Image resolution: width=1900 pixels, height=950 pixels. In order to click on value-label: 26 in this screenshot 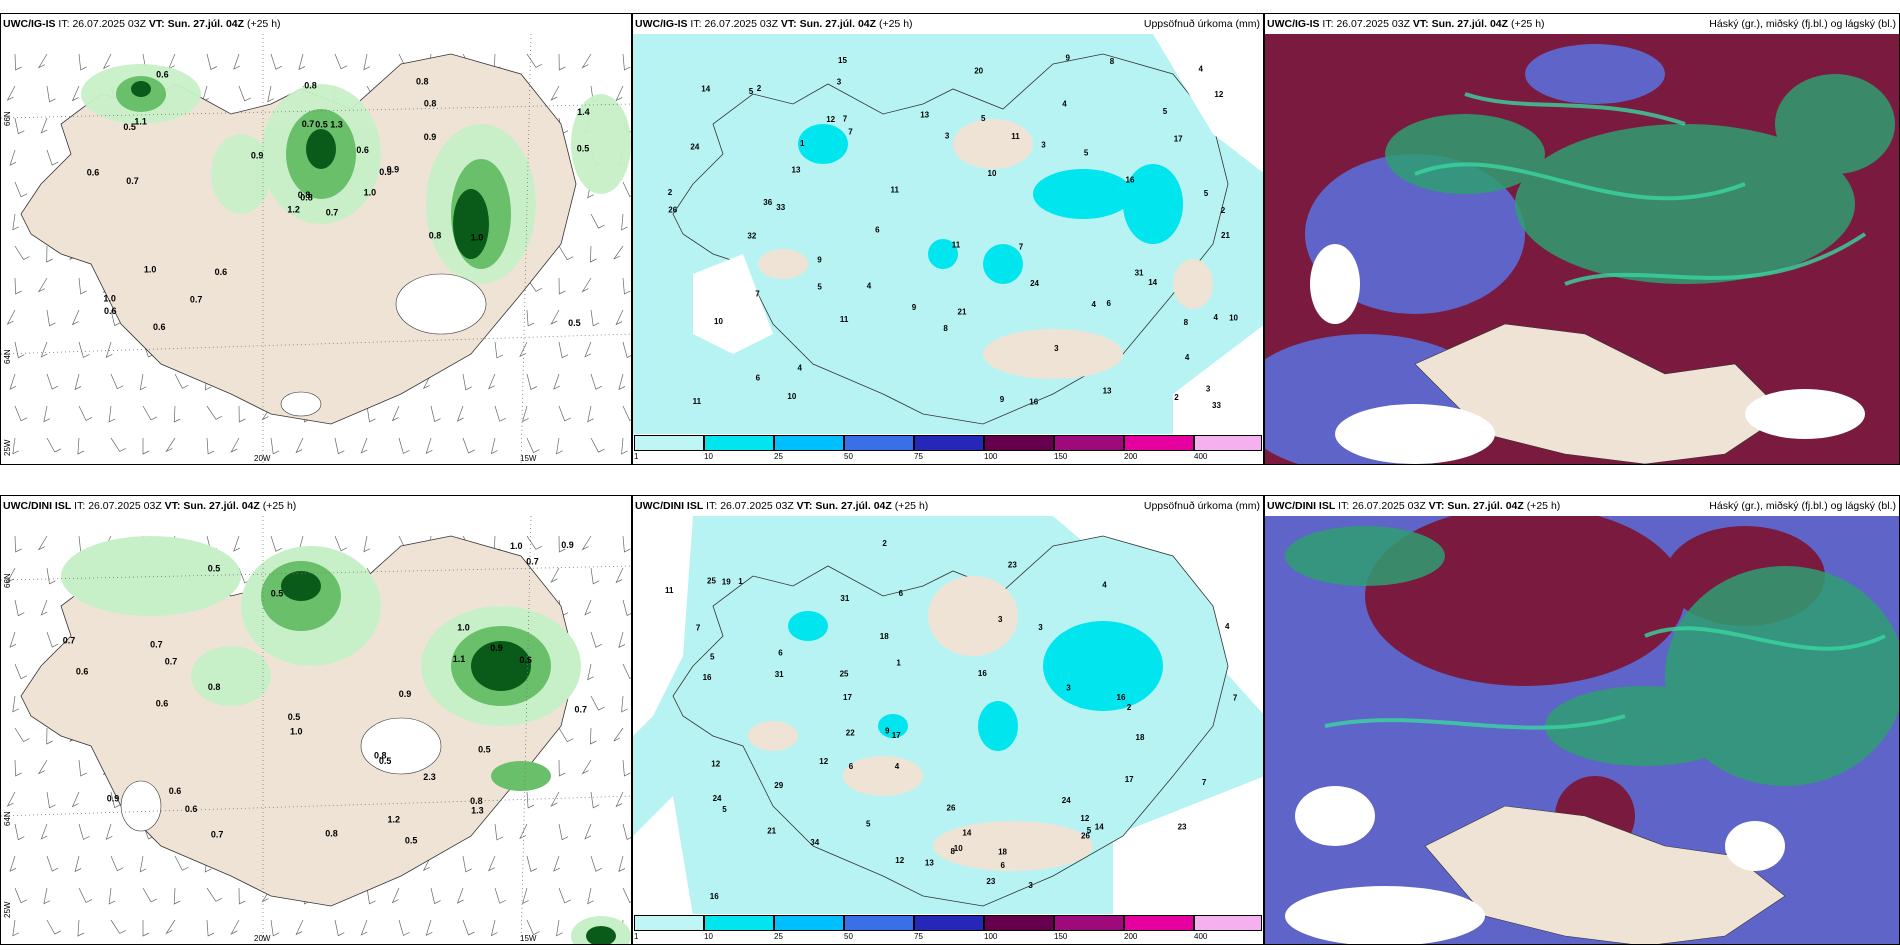, I will do `click(951, 808)`.